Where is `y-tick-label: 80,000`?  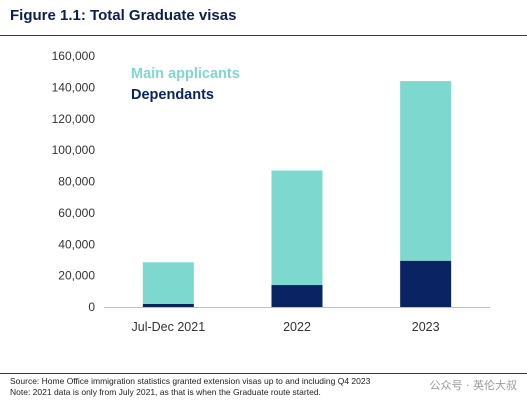 y-tick-label: 80,000 is located at coordinates (76, 182).